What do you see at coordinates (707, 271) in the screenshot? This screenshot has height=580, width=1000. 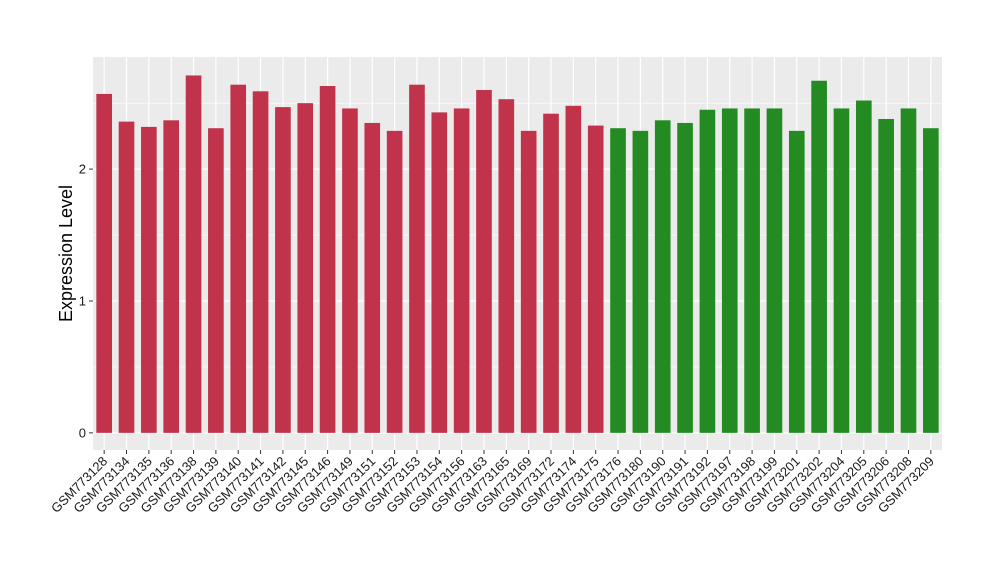 I see `bar-GSM773192` at bounding box center [707, 271].